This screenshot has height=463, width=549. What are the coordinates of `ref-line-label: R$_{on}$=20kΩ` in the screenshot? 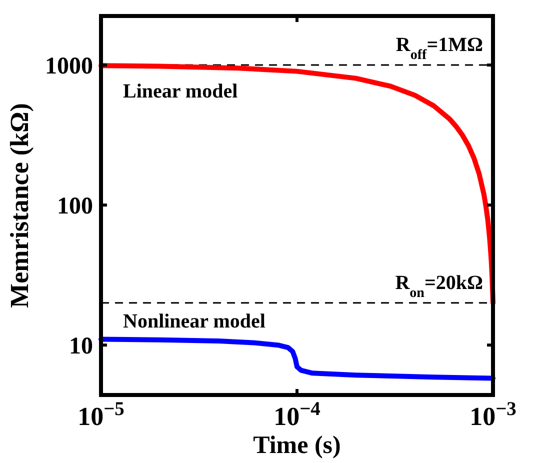 It's located at (439, 286).